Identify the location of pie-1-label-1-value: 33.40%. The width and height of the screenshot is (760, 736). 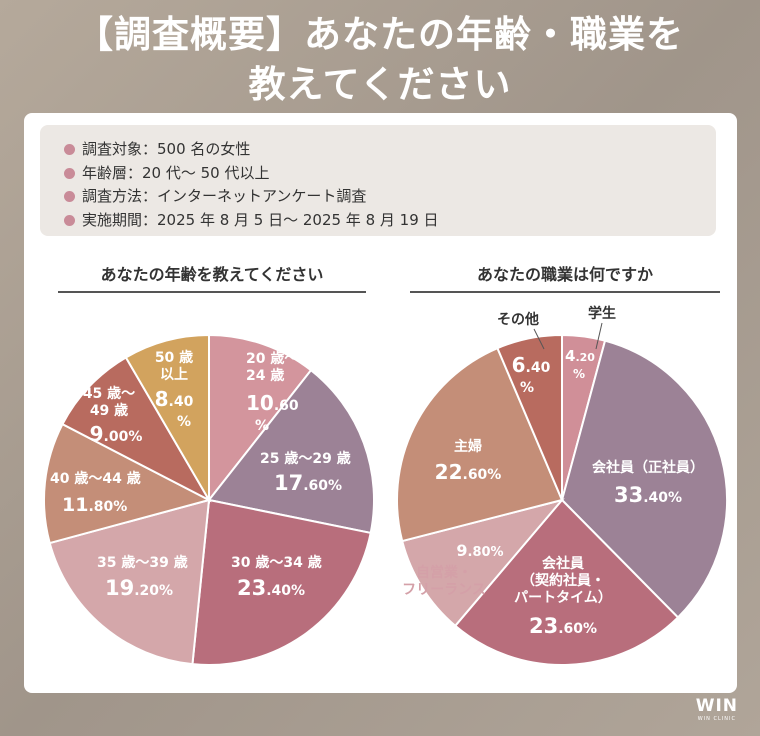
(648, 495).